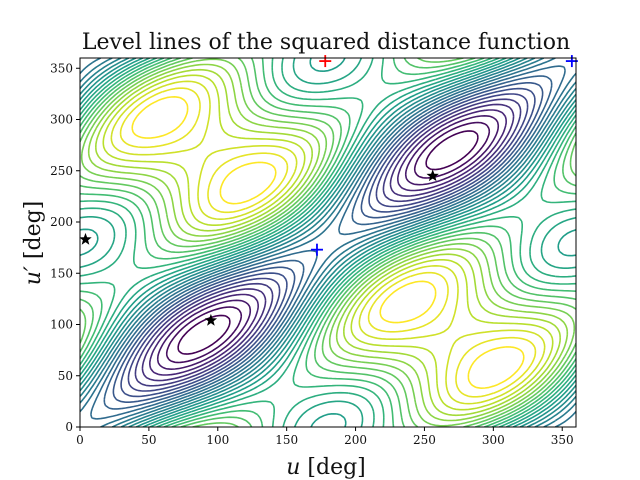 The height and width of the screenshot is (480, 640). I want to click on y-tick-label: 50, so click(65, 376).